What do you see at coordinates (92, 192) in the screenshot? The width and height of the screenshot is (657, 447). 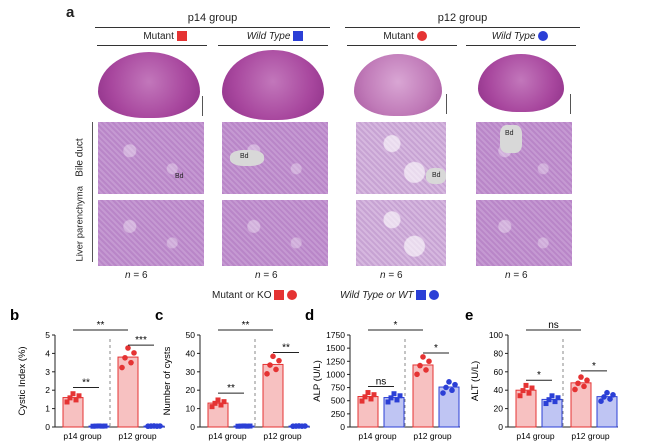 I see `row-divider` at bounding box center [92, 192].